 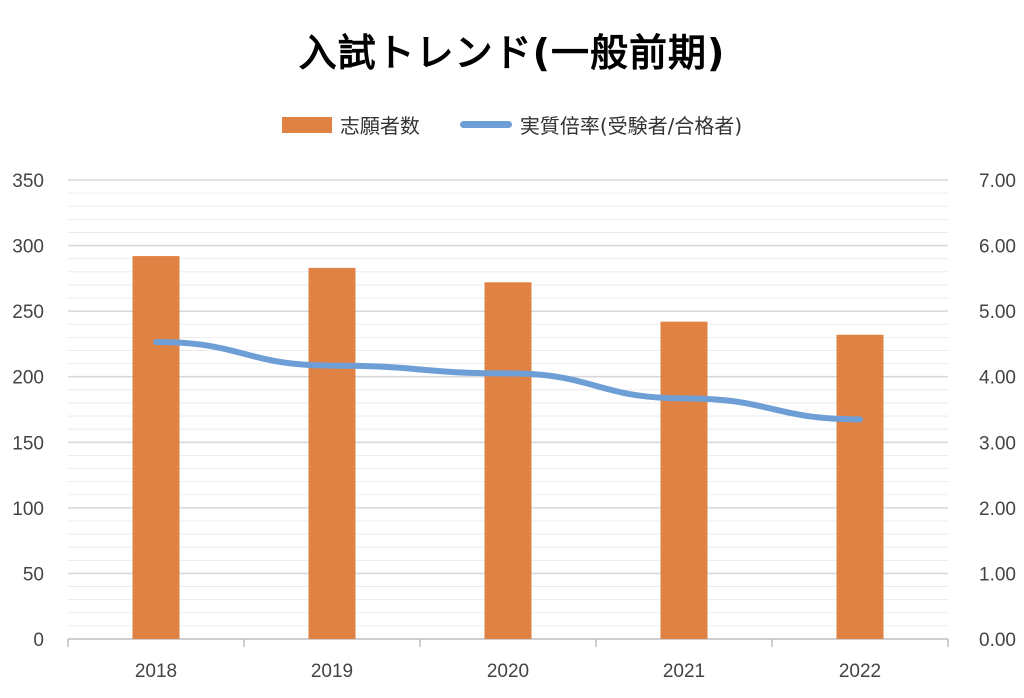 I want to click on y-right-tick-label: 5.00, so click(x=997, y=312).